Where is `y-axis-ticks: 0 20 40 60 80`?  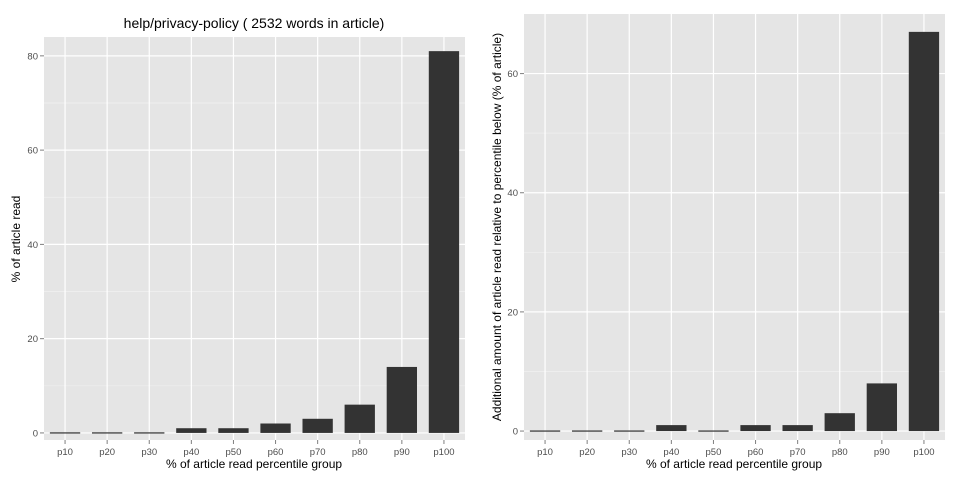
y-axis-ticks: 0 20 40 60 80 is located at coordinates (35, 245).